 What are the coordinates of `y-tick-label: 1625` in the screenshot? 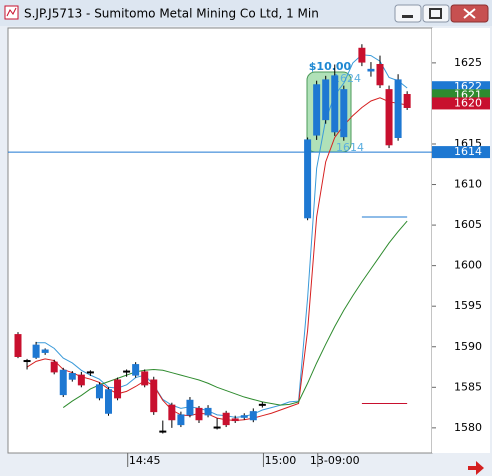 It's located at (468, 62).